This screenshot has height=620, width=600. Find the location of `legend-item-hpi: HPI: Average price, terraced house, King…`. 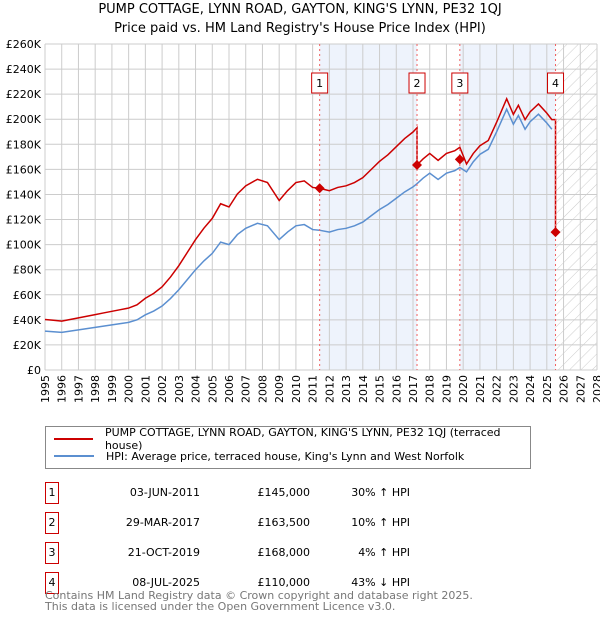

legend-item-hpi: HPI: Average price, terraced house, King… is located at coordinates (259, 456).